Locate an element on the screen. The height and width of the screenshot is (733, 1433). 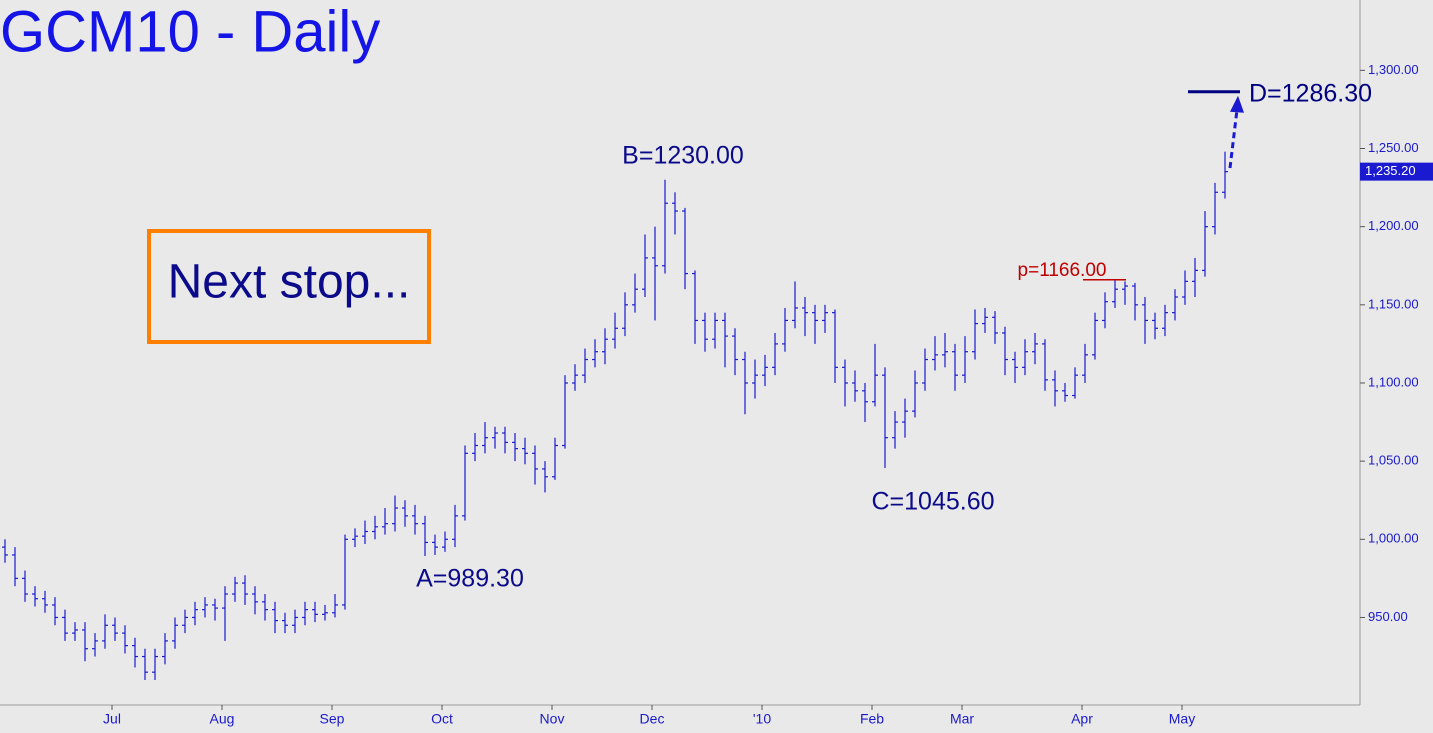
x-tick-label: Oct is located at coordinates (442, 719).